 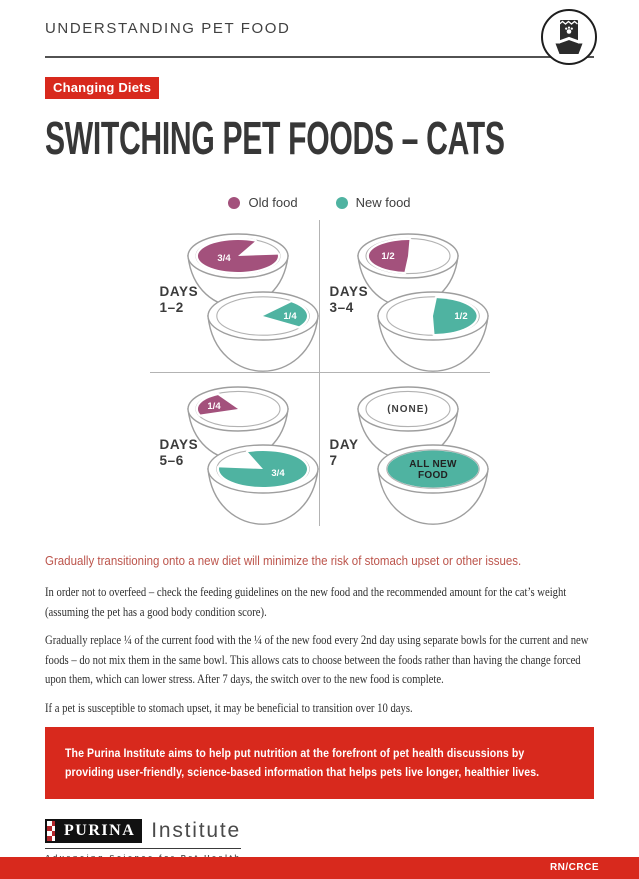 What do you see at coordinates (196, 831) in the screenshot?
I see `brand-suffix: Institute` at bounding box center [196, 831].